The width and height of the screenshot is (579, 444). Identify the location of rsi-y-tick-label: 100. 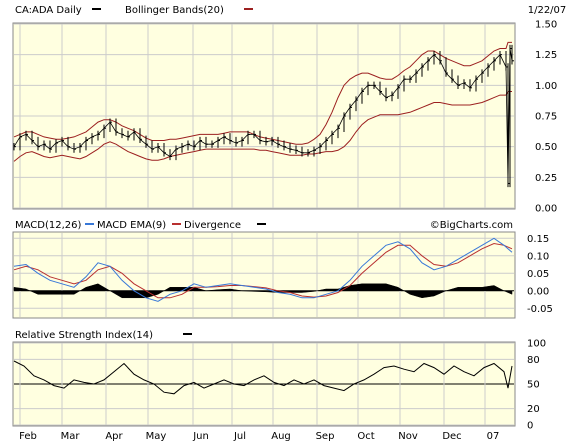
(536, 344).